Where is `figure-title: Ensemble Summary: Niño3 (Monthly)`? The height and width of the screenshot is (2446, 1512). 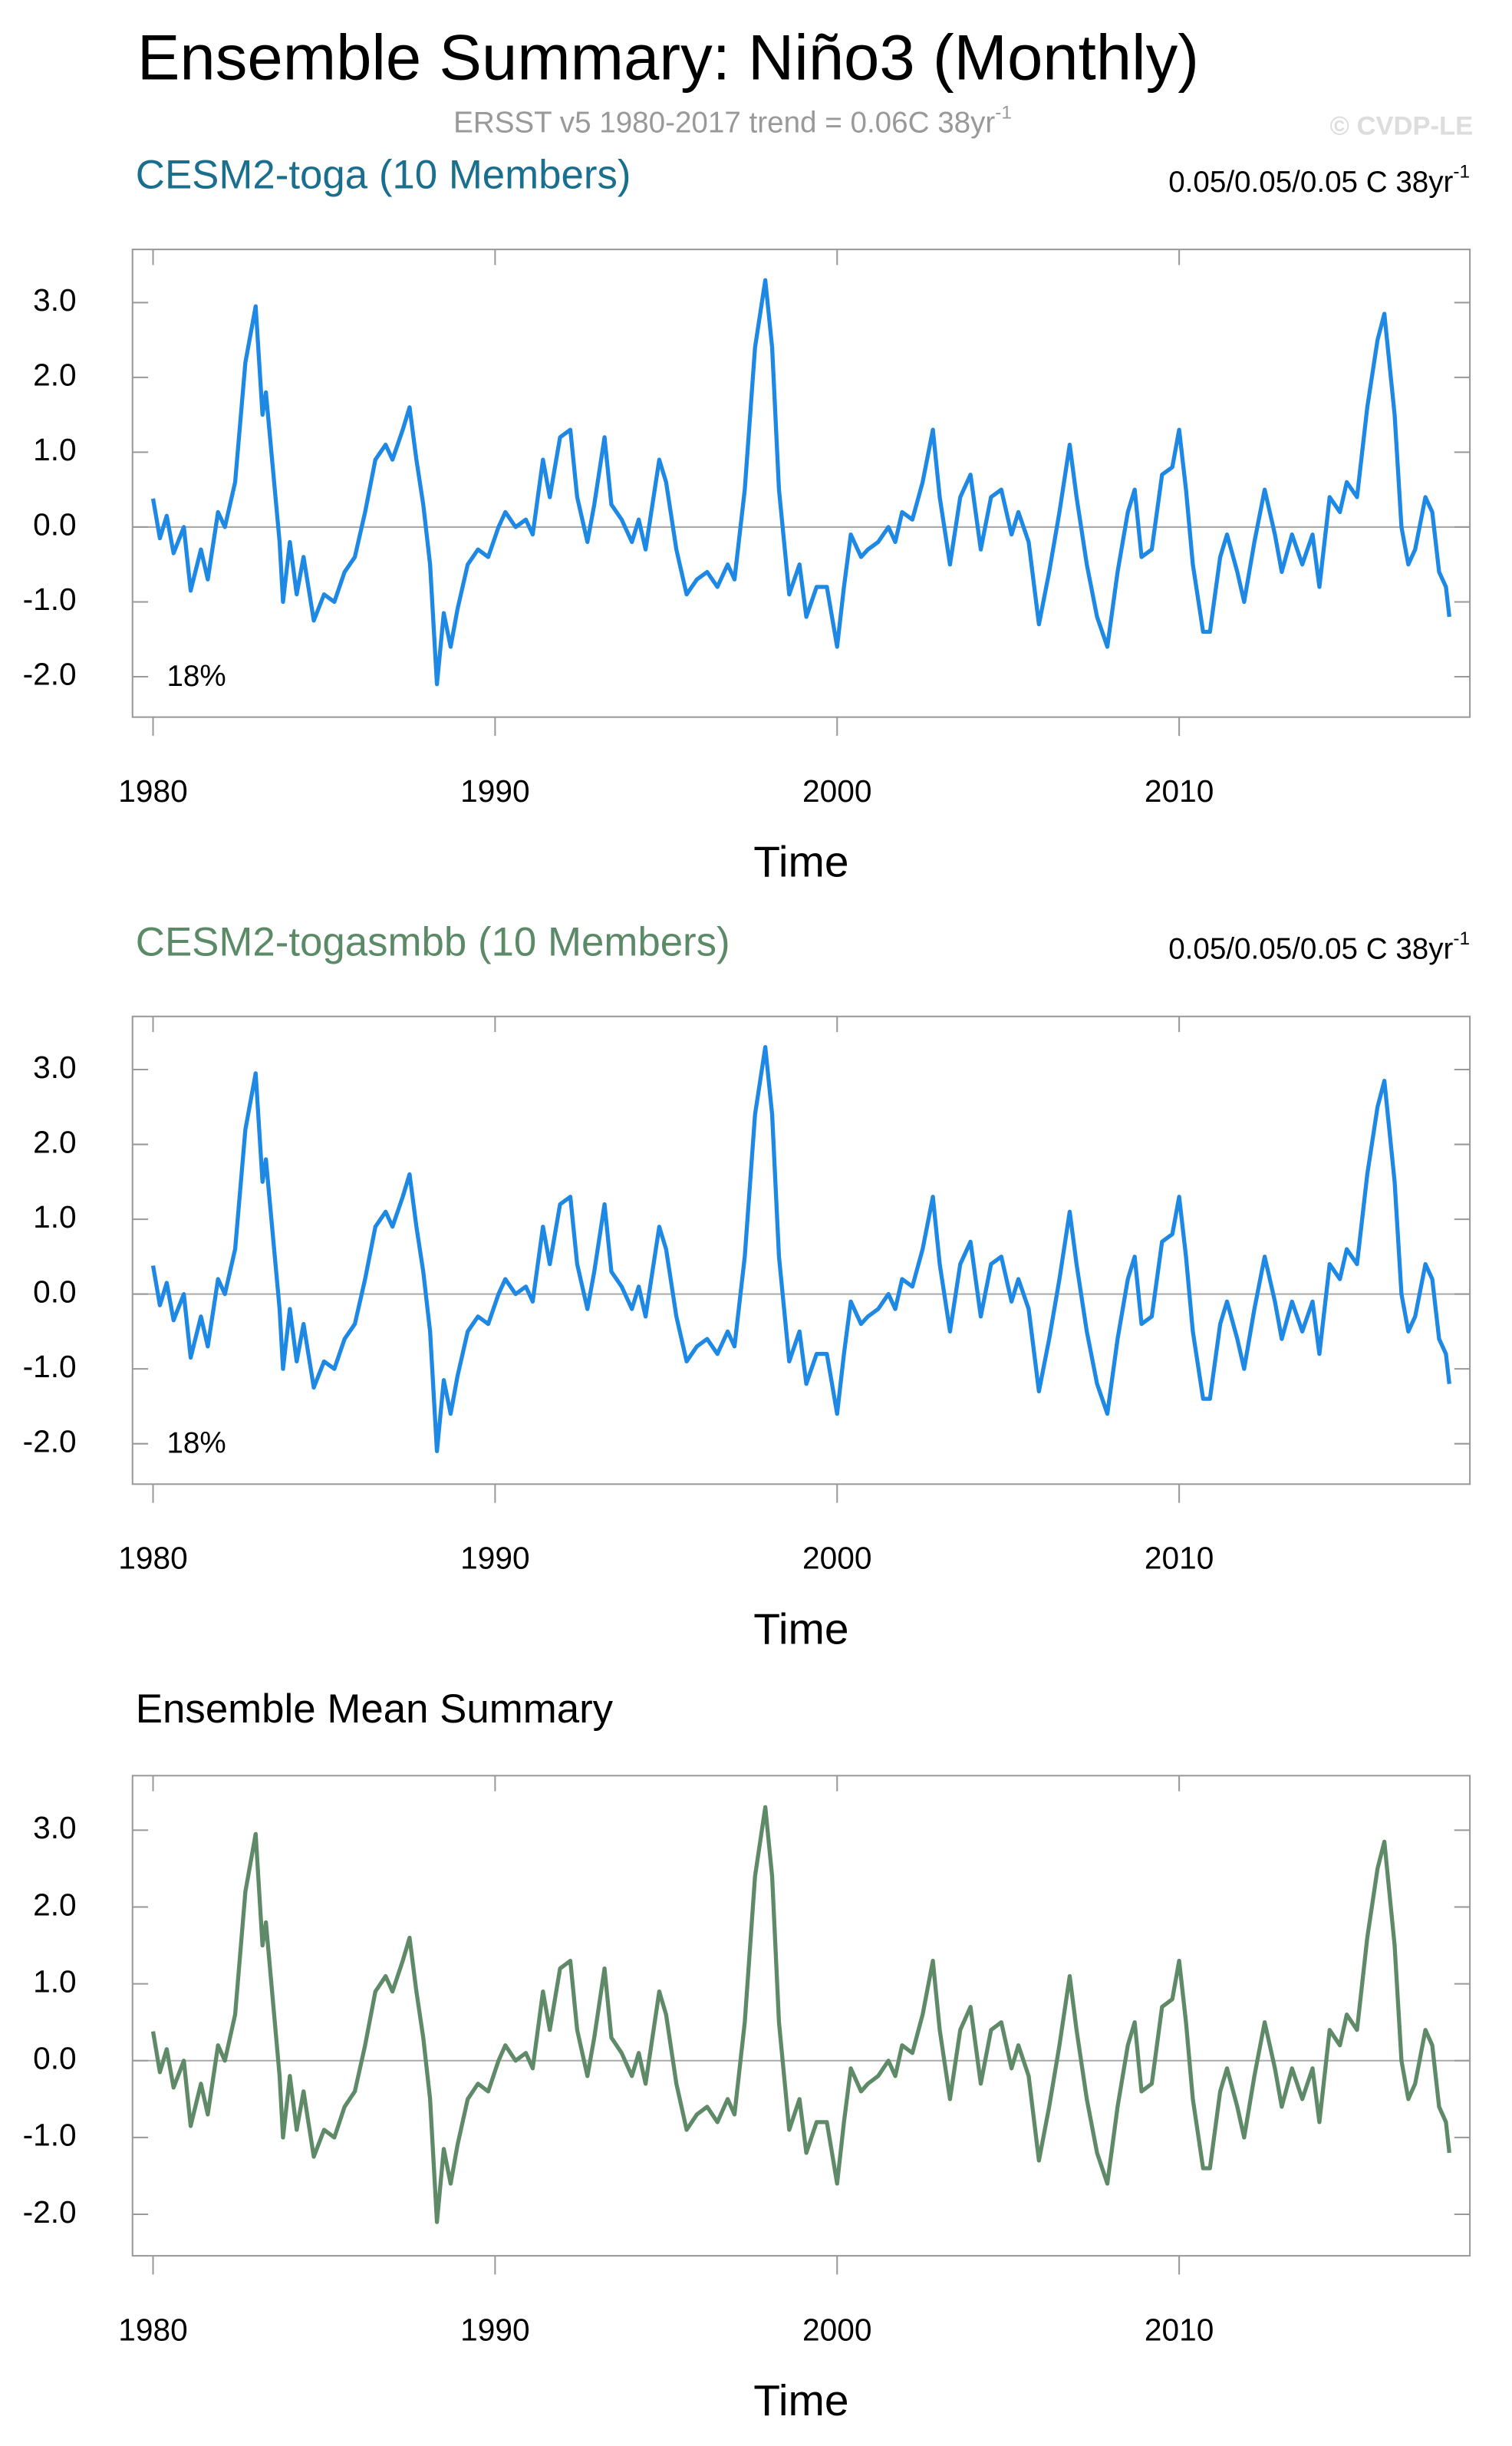
figure-title: Ensemble Summary: Niño3 (Monthly) is located at coordinates (668, 57).